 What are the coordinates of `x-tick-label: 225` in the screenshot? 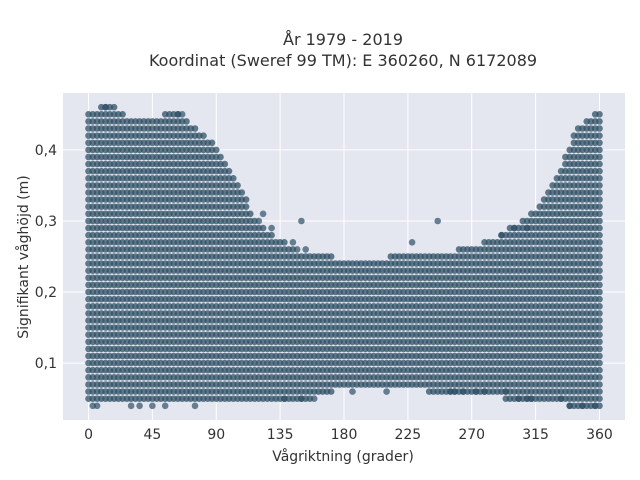 It's located at (407, 435).